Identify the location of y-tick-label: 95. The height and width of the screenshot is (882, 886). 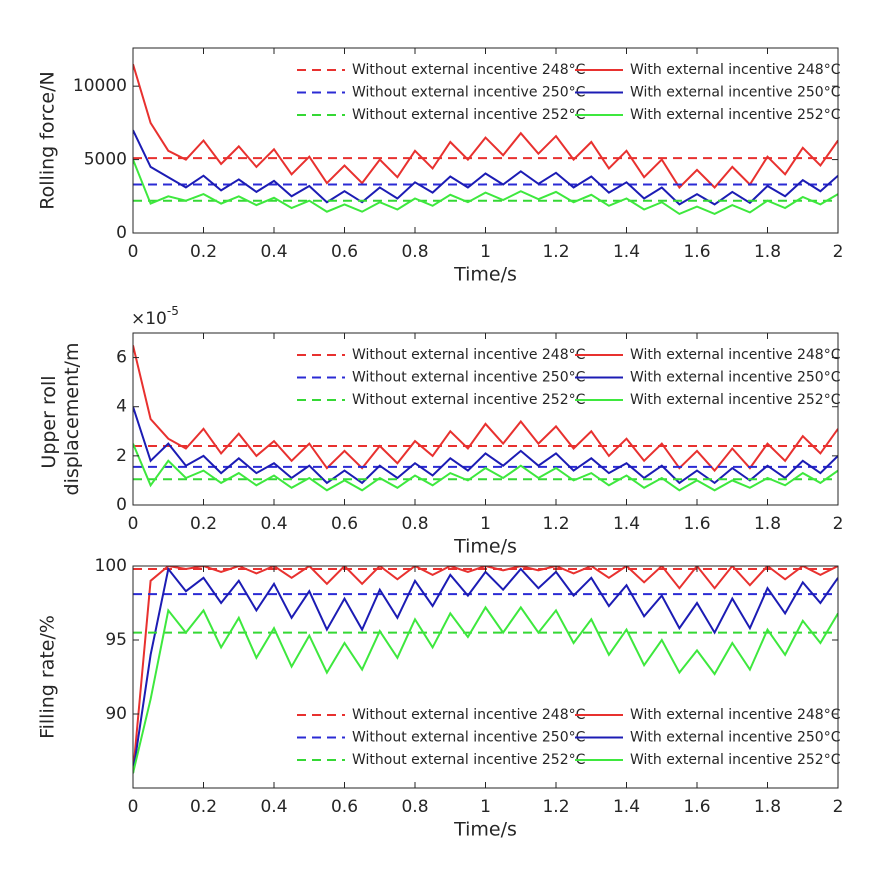
(116, 640).